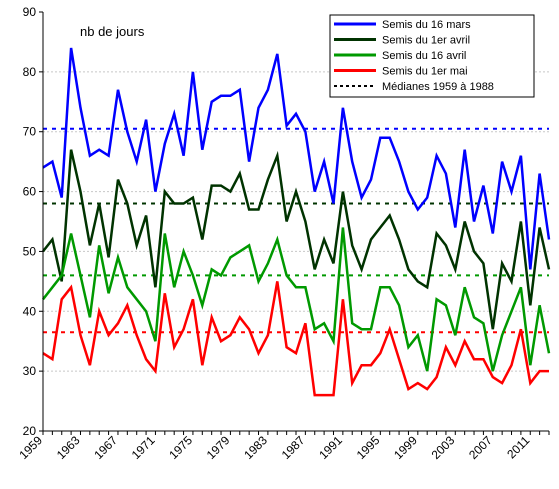  Describe the element at coordinates (30, 371) in the screenshot. I see `y-tick-label: 30` at that location.